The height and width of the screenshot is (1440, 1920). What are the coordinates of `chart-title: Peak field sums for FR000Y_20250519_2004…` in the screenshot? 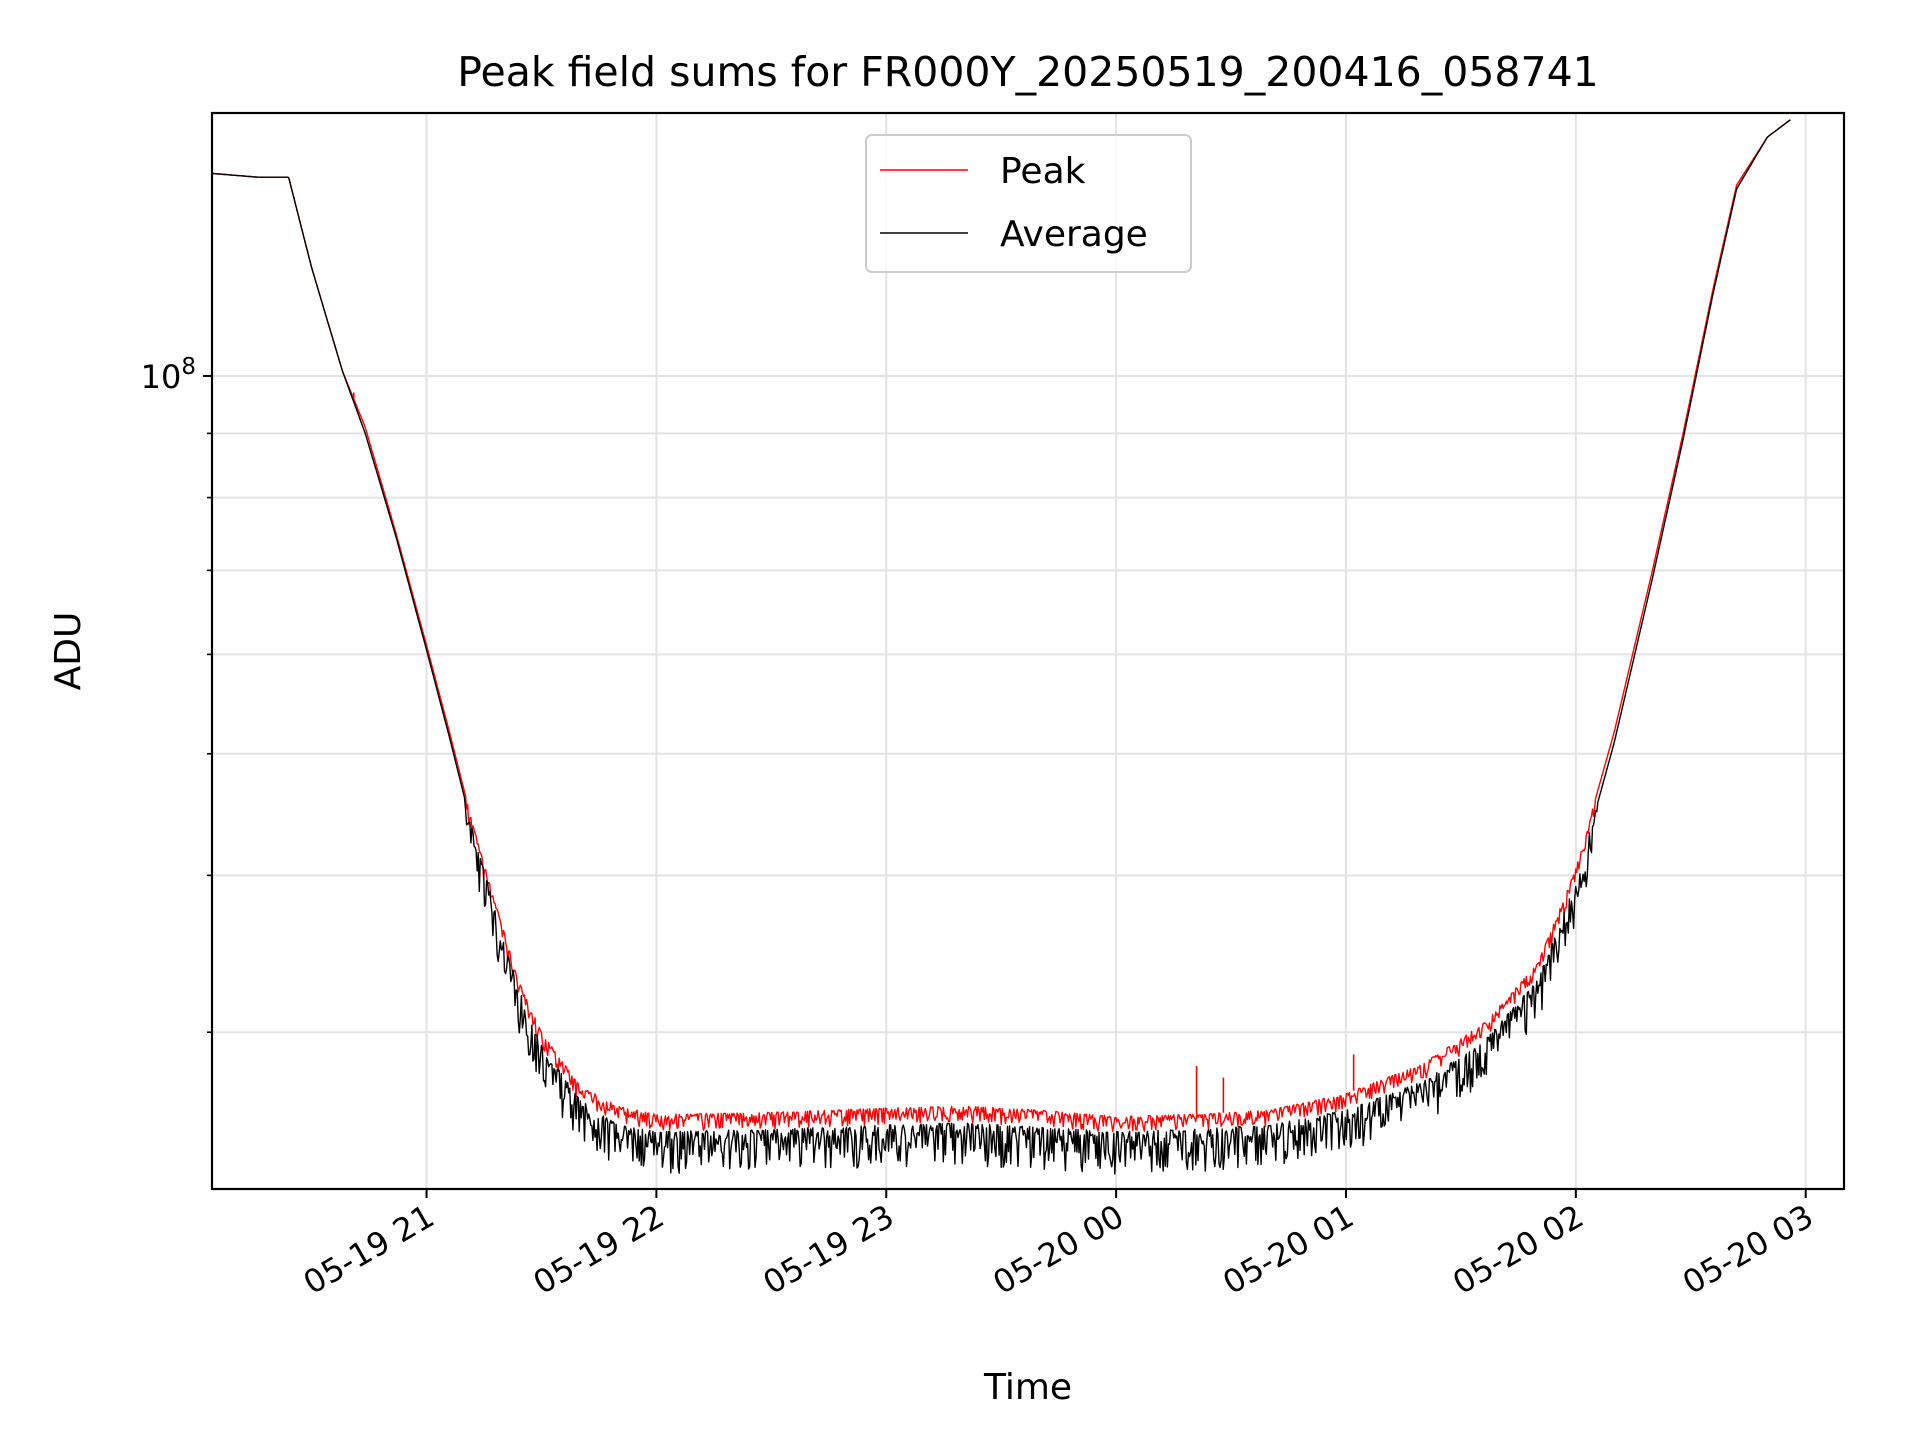 It's located at (1028, 72).